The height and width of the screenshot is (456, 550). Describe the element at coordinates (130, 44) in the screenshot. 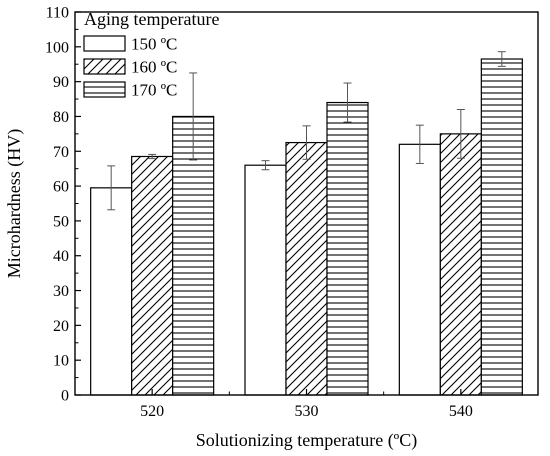

I see `legend-item: 150 ºC` at that location.